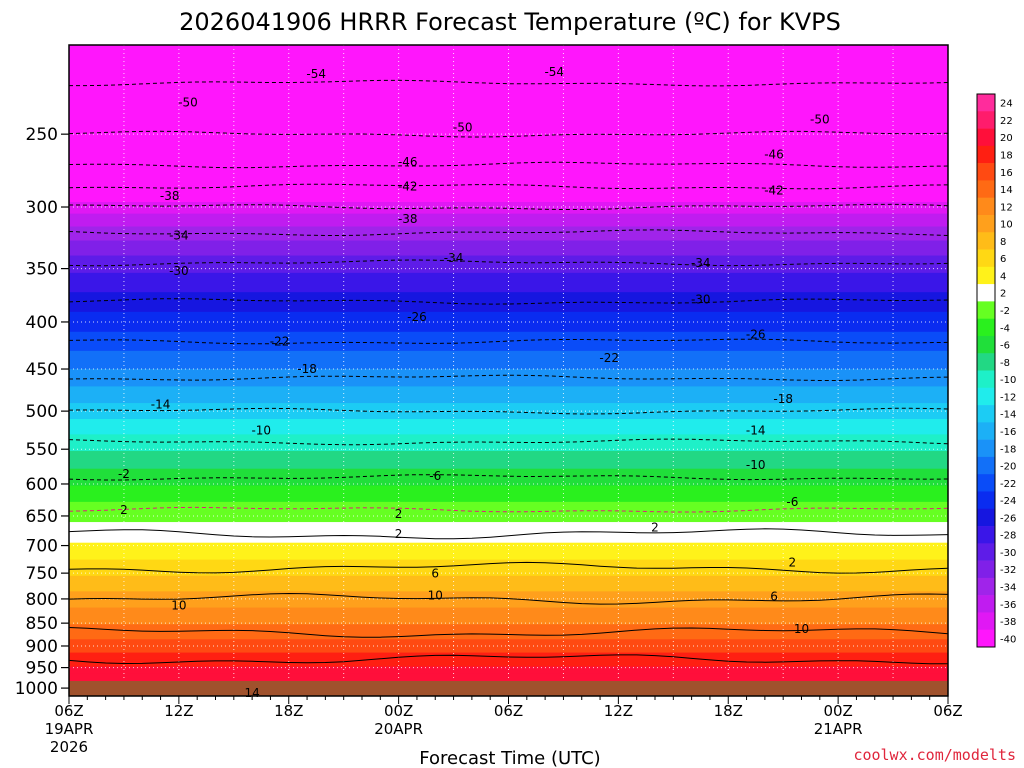 Image resolution: width=1024 pixels, height=768 pixels. Describe the element at coordinates (1008, 397) in the screenshot. I see `colorbar-label: -12` at that location.